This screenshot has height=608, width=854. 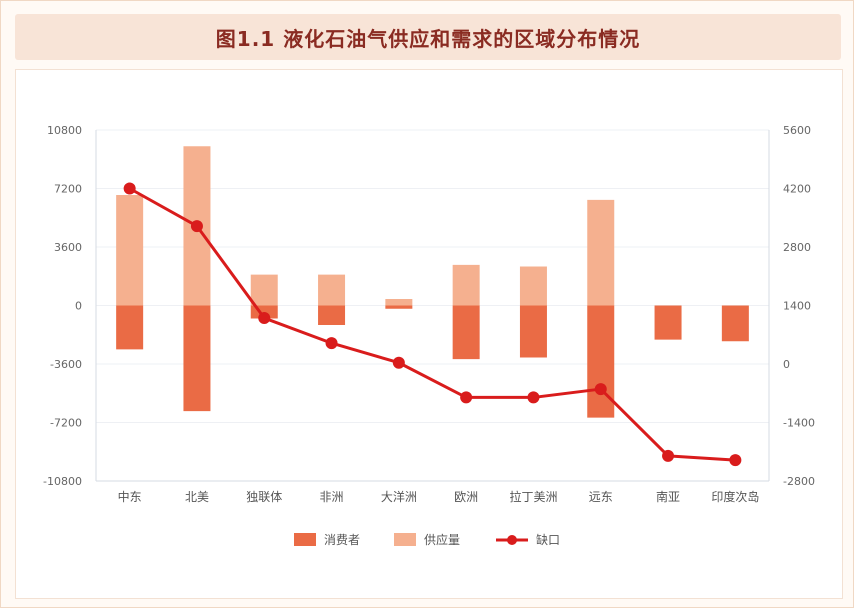 What do you see at coordinates (62, 481) in the screenshot?
I see `y-left-tick-label: -10800` at bounding box center [62, 481].